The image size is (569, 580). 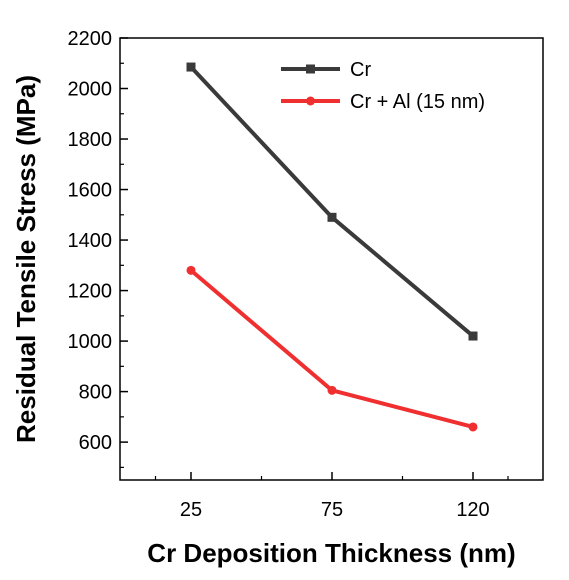 I want to click on legend-label: Cr + Al (15 nm), so click(x=417, y=102).